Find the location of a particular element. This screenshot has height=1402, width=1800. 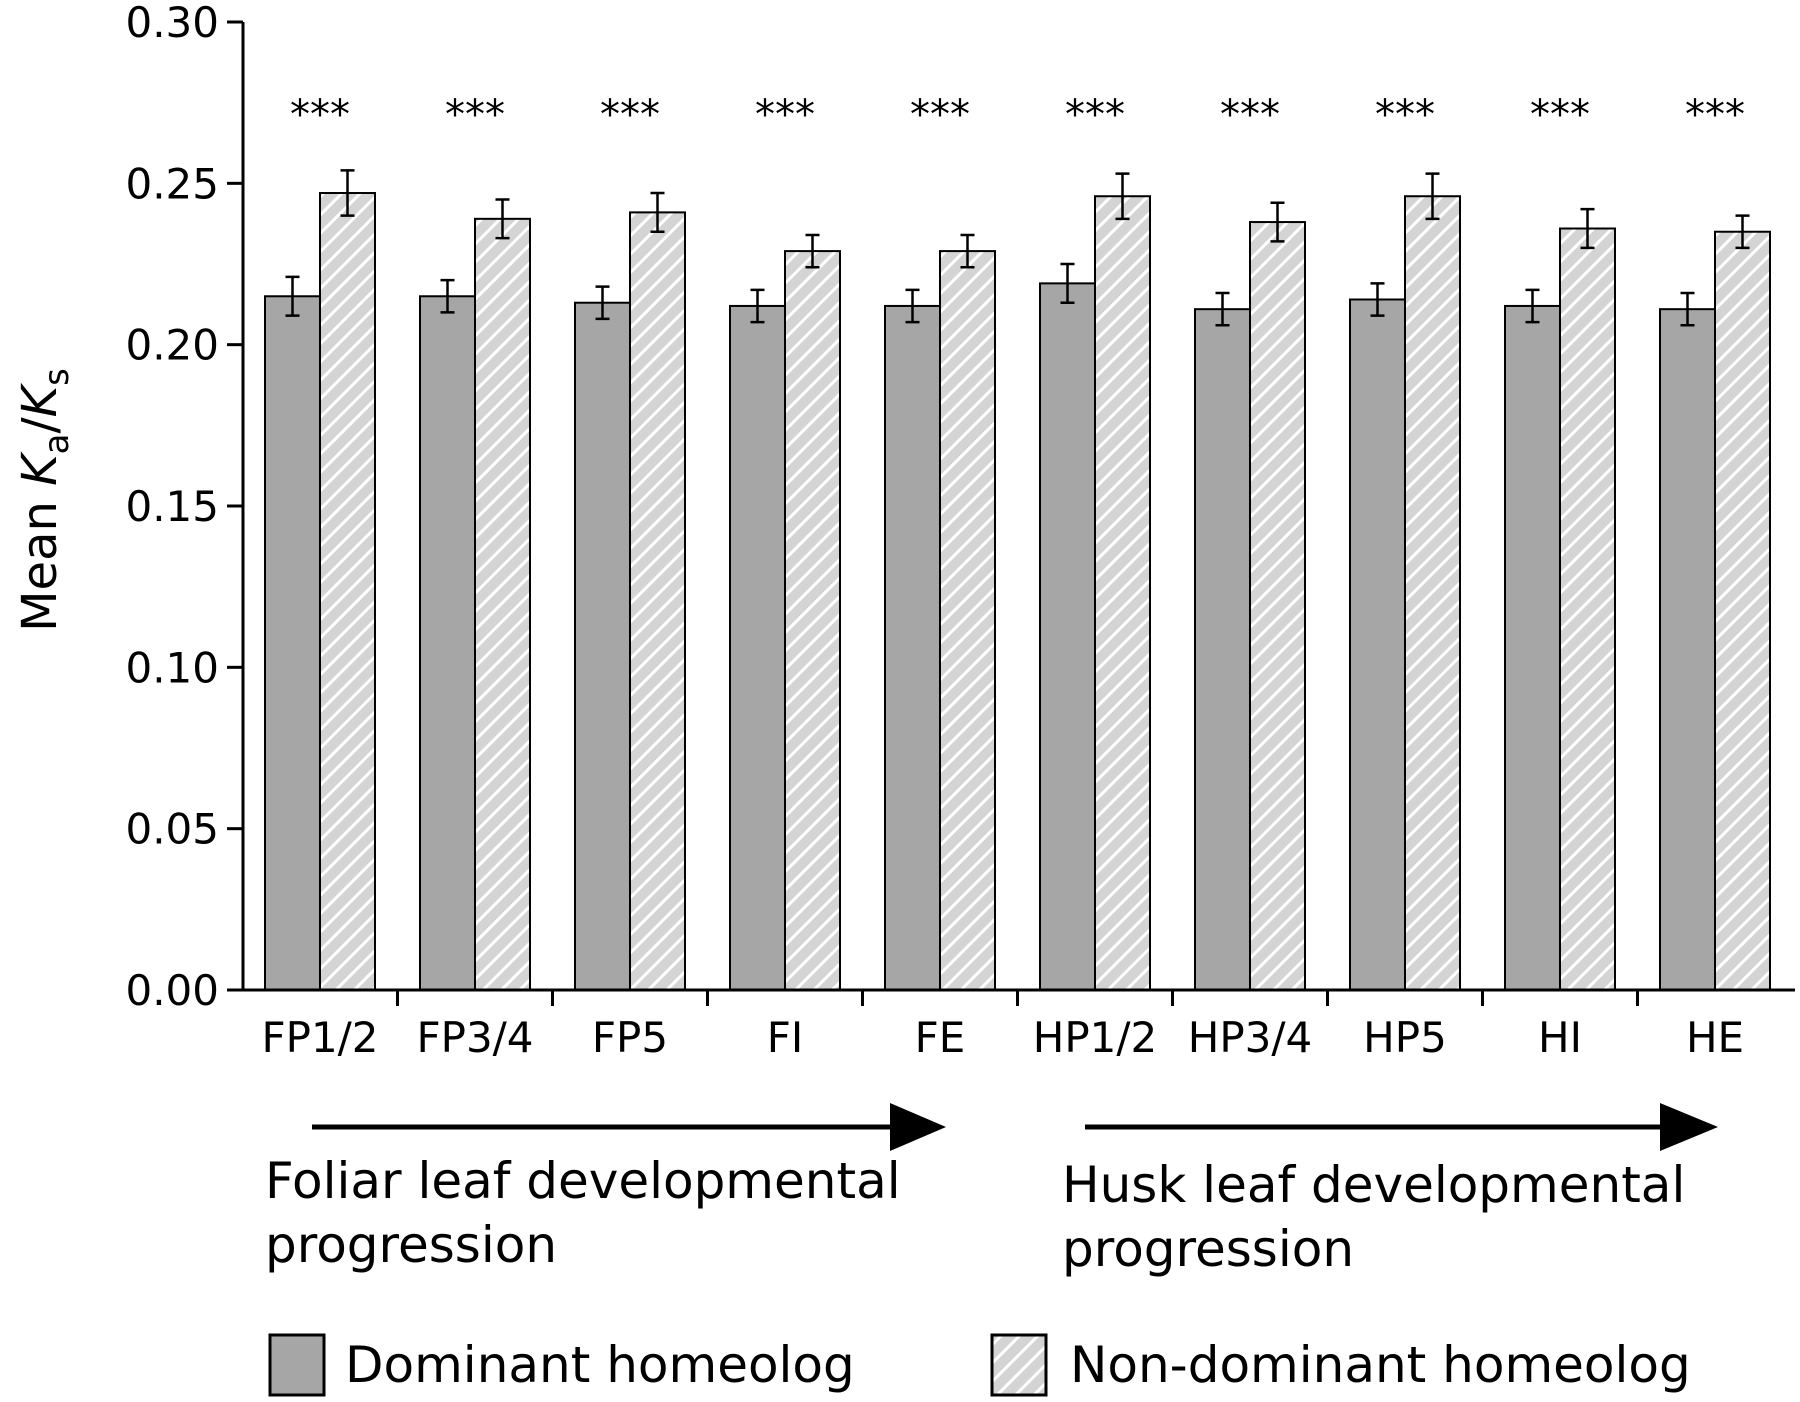

x-tick-label: HI is located at coordinates (1560, 1037).